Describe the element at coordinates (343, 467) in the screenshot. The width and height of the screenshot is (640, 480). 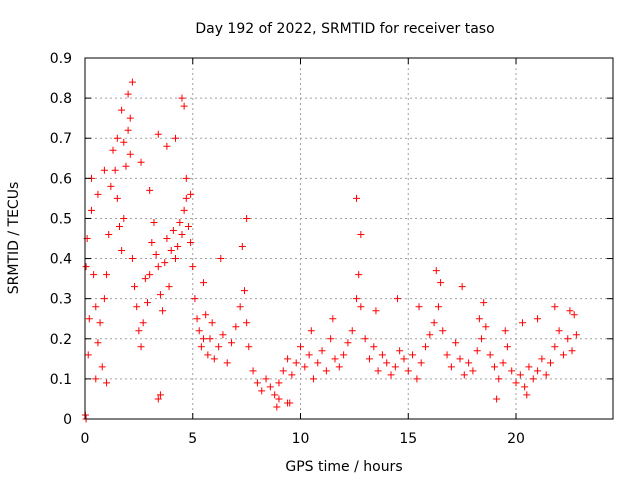
I see `x-axis-title: GPS time / hours` at that location.